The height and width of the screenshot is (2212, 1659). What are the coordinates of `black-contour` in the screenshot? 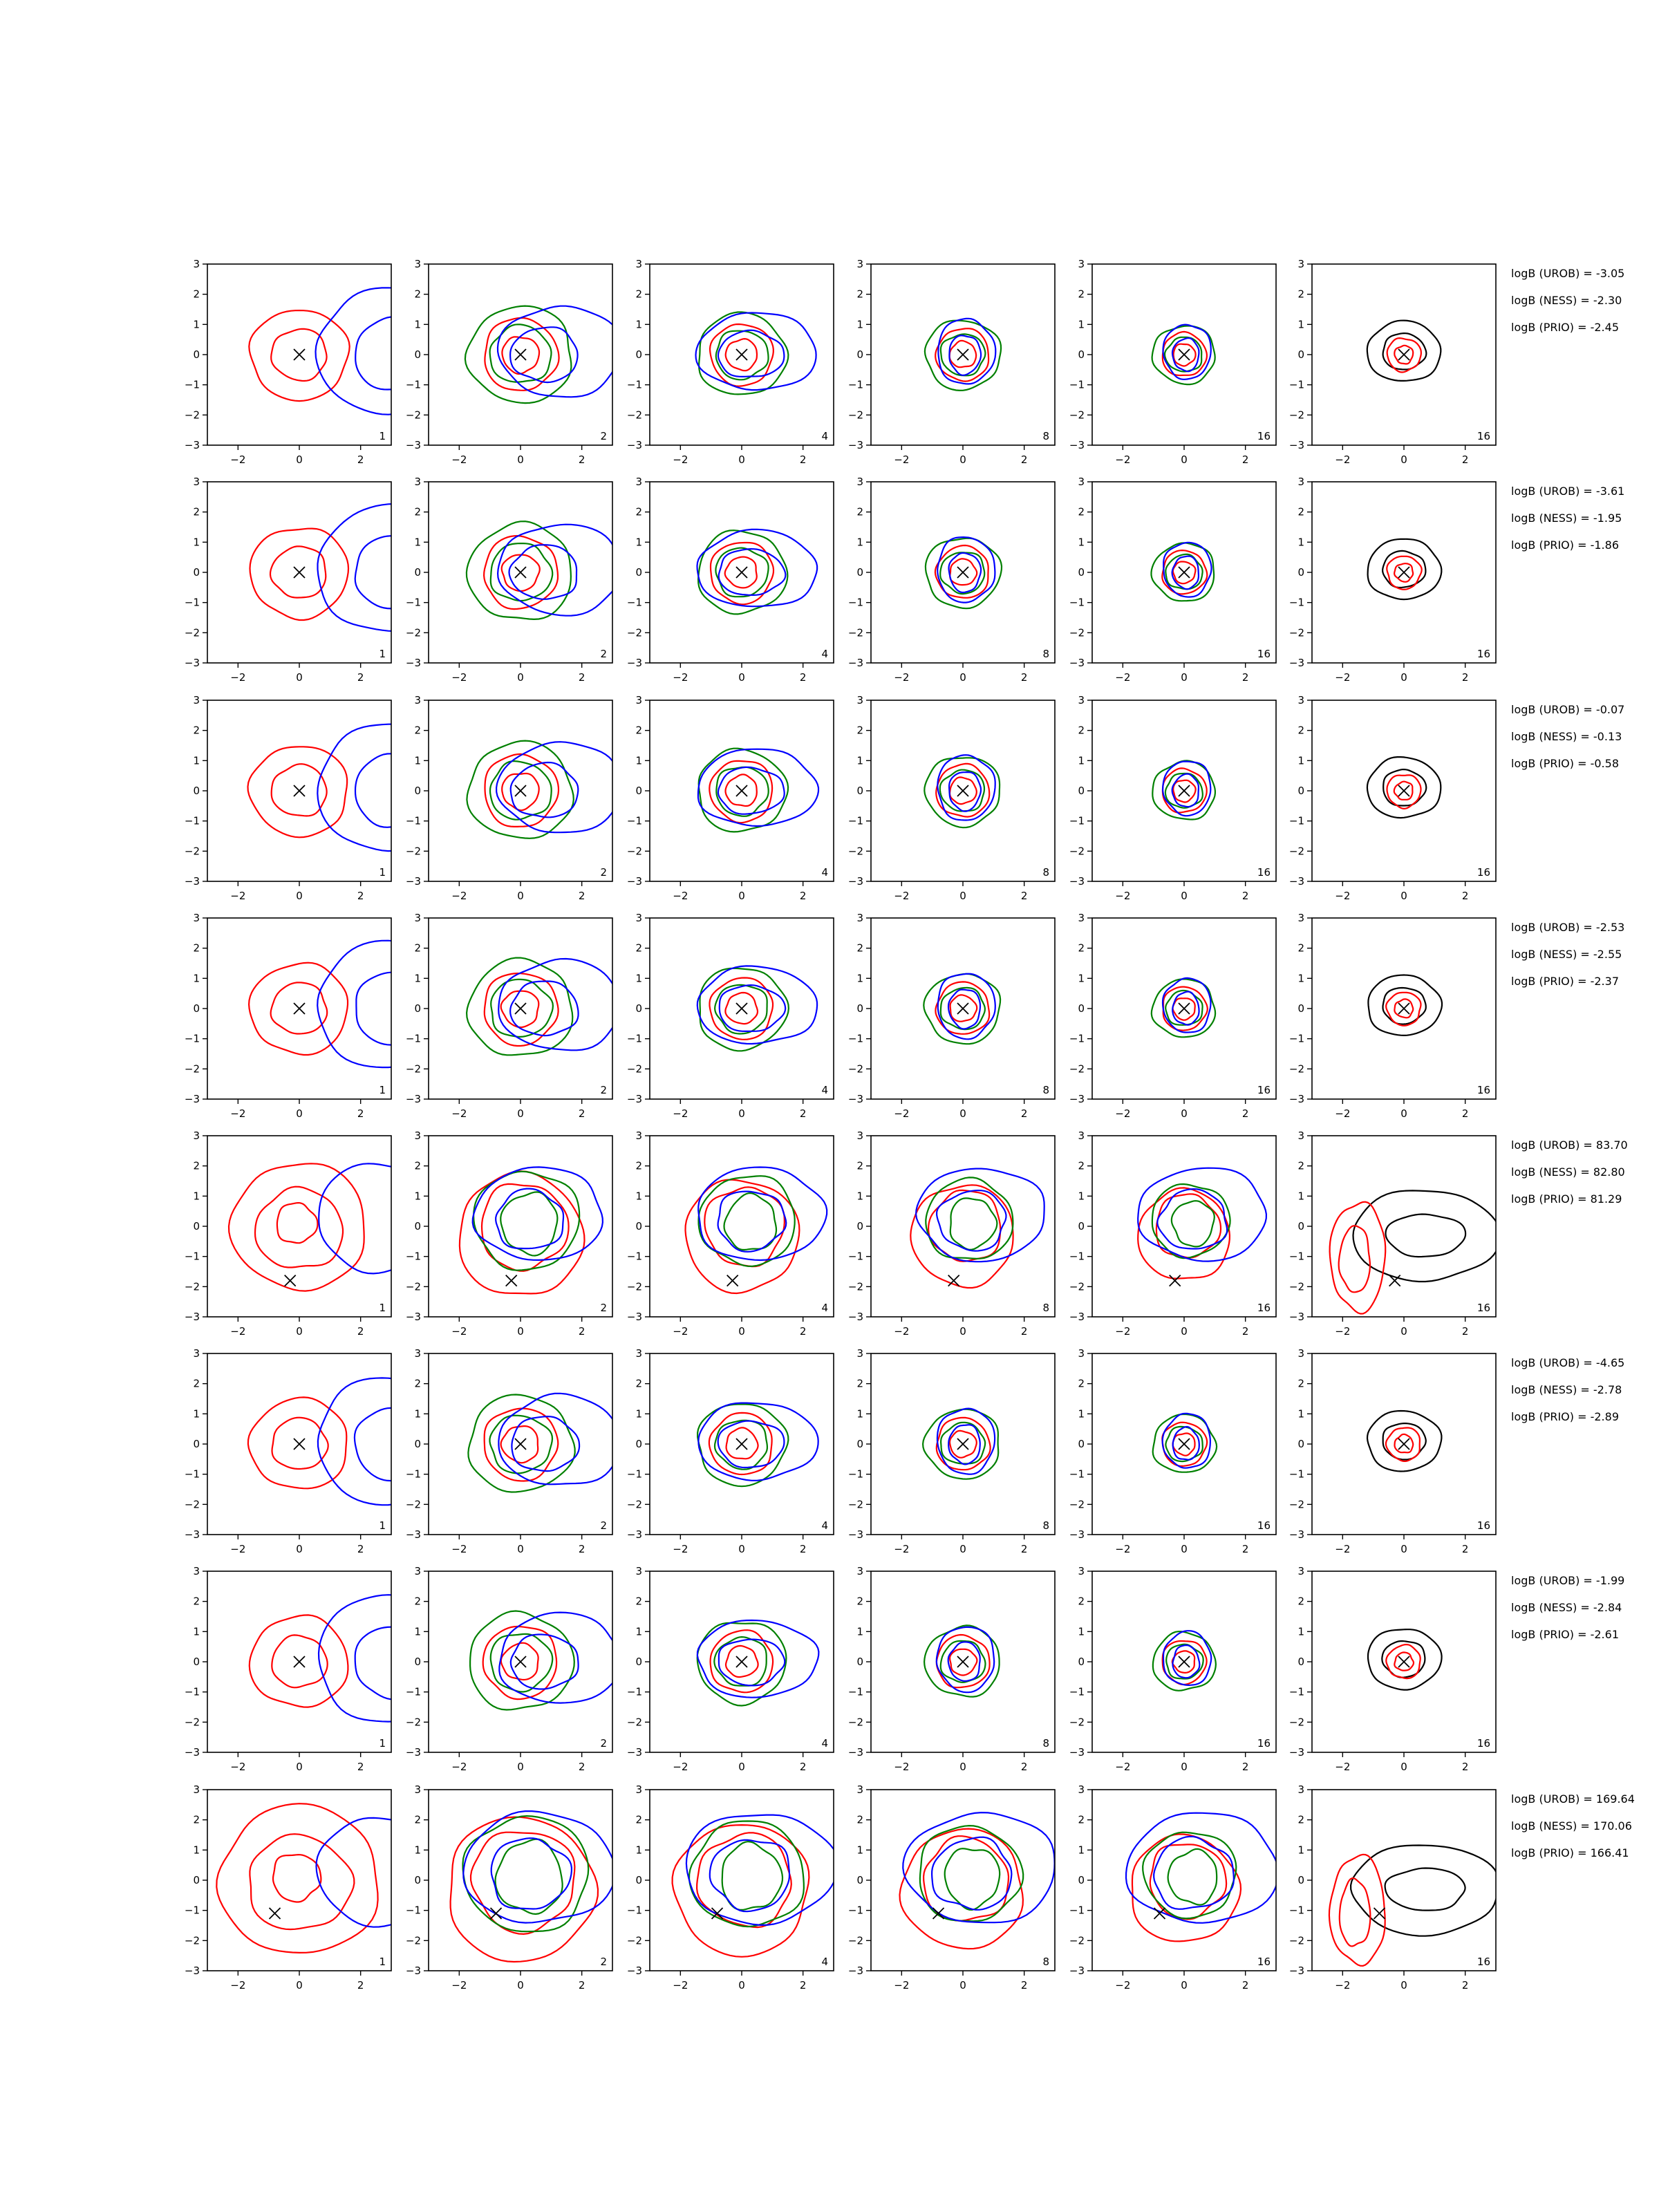 It's located at (1405, 1441).